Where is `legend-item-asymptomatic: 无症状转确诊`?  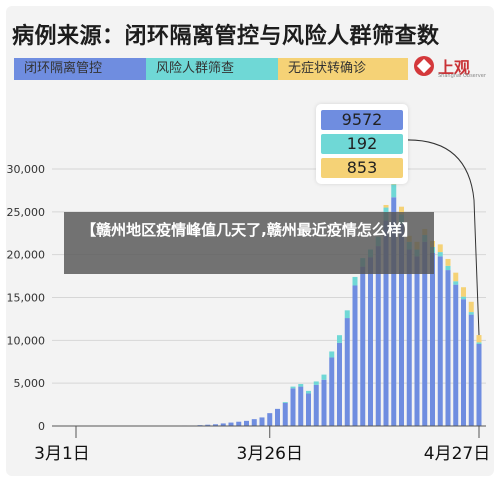
legend-item-asymptomatic: 无症状转确诊 is located at coordinates (343, 69).